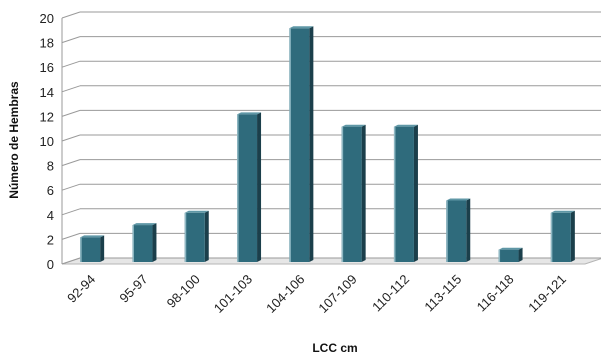  I want to click on x-tick-label: 104-106, so click(285, 294).